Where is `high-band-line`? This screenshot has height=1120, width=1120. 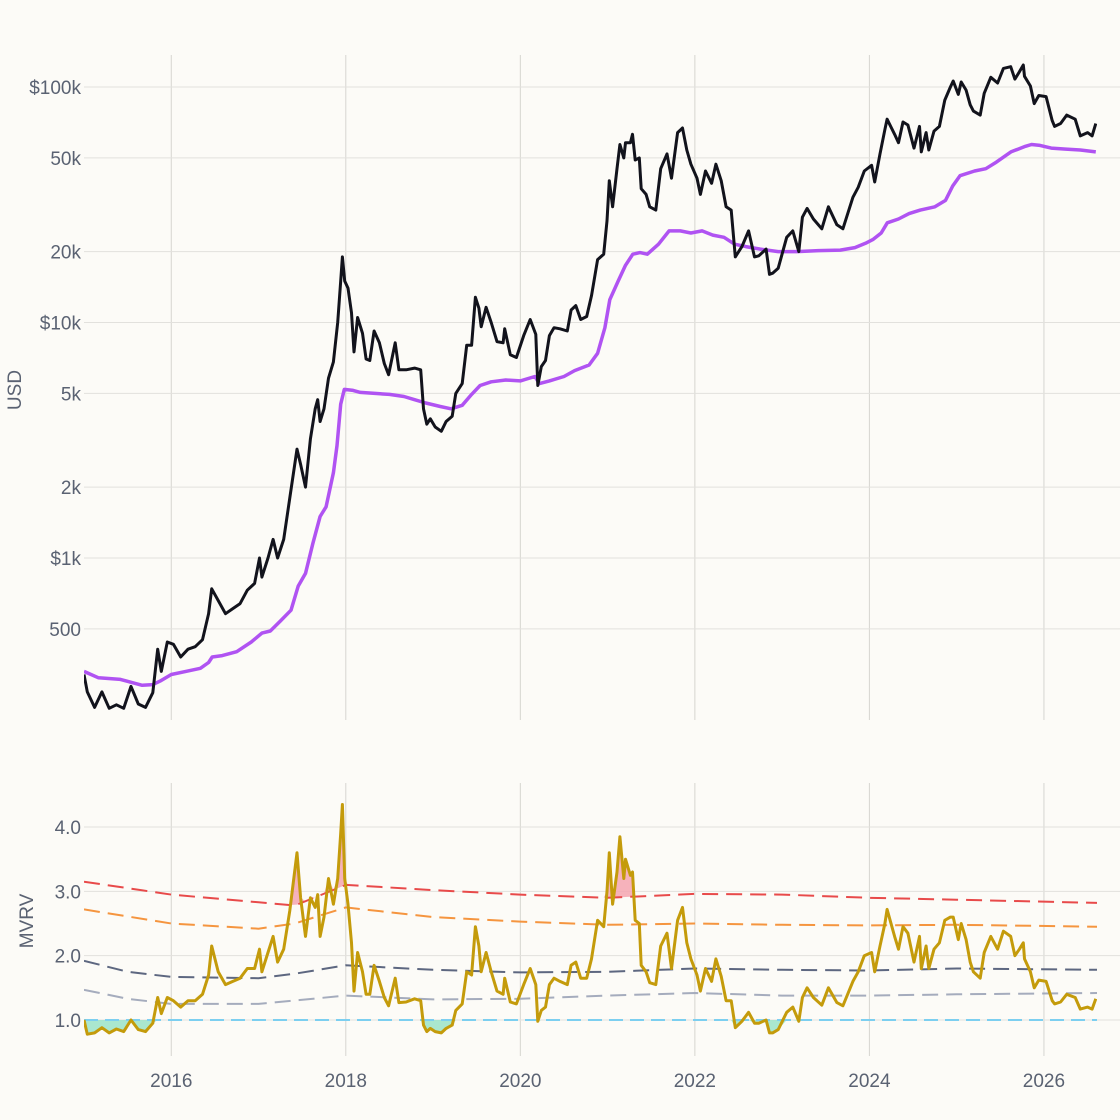 high-band-line is located at coordinates (590, 918).